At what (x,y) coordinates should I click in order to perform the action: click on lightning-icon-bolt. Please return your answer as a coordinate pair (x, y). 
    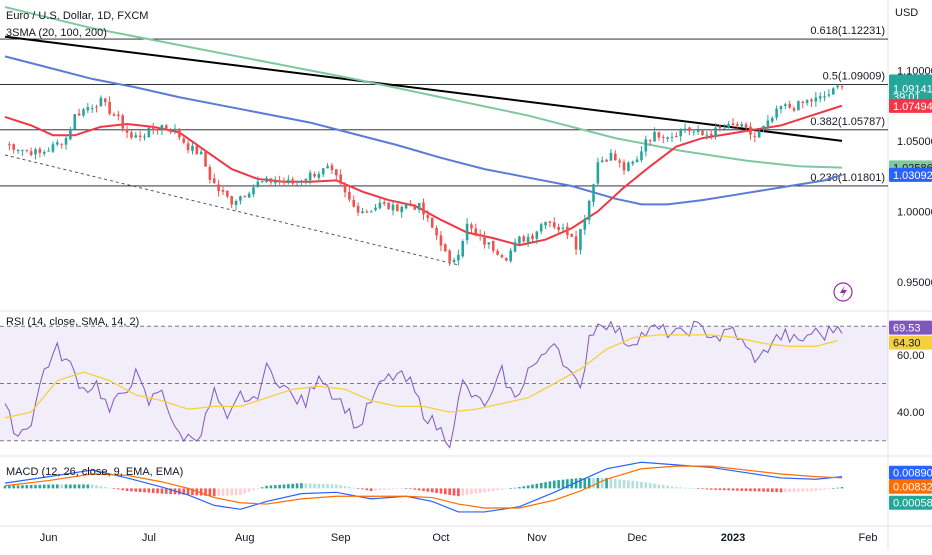
    Looking at the image, I should click on (843, 292).